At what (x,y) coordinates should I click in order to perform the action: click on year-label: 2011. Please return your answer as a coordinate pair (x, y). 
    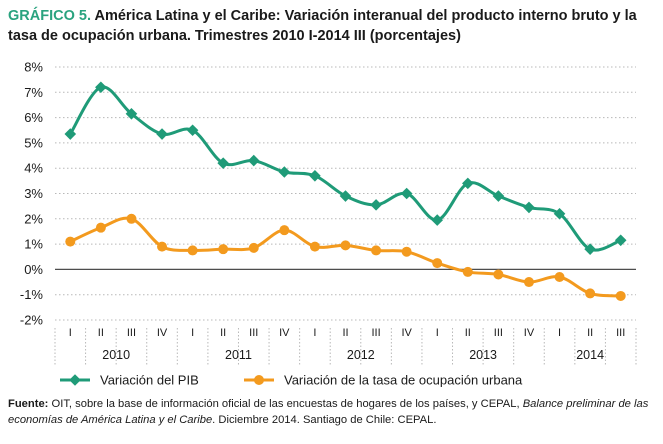
    Looking at the image, I should click on (238, 355).